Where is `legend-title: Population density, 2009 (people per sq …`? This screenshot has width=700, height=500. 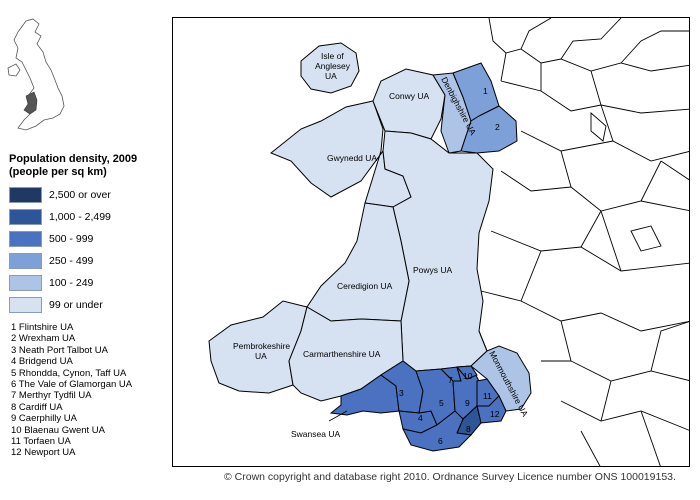
legend-title: Population density, 2009 (people per sq … is located at coordinates (89, 166).